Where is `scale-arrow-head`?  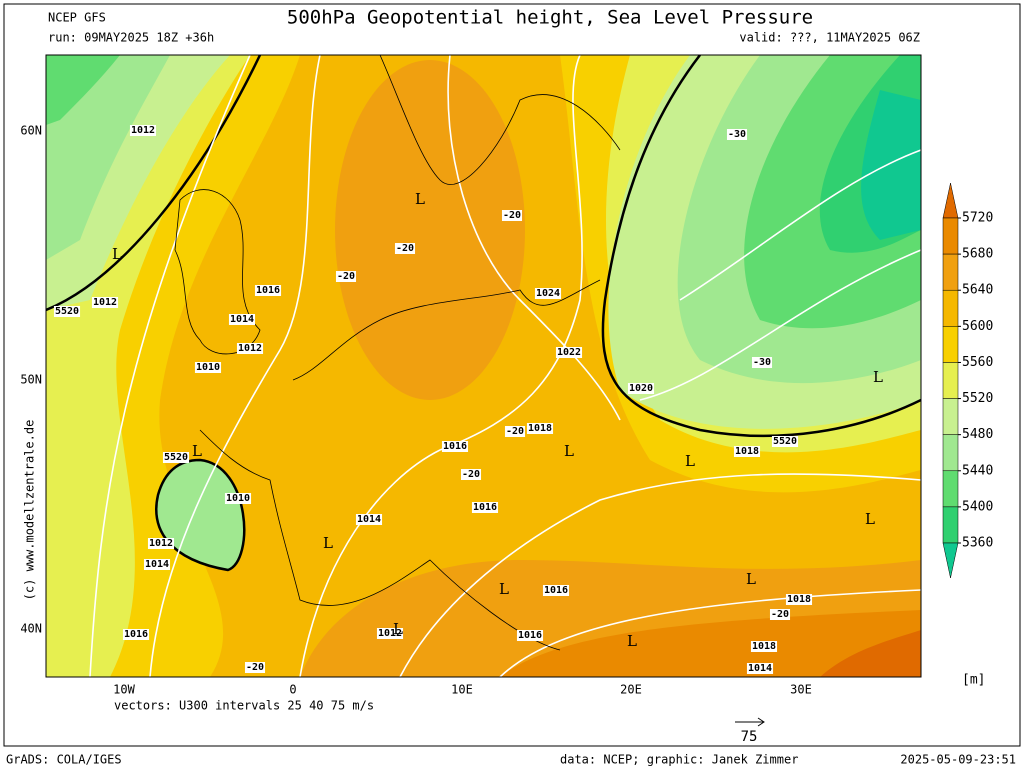
scale-arrow-head is located at coordinates (761, 722).